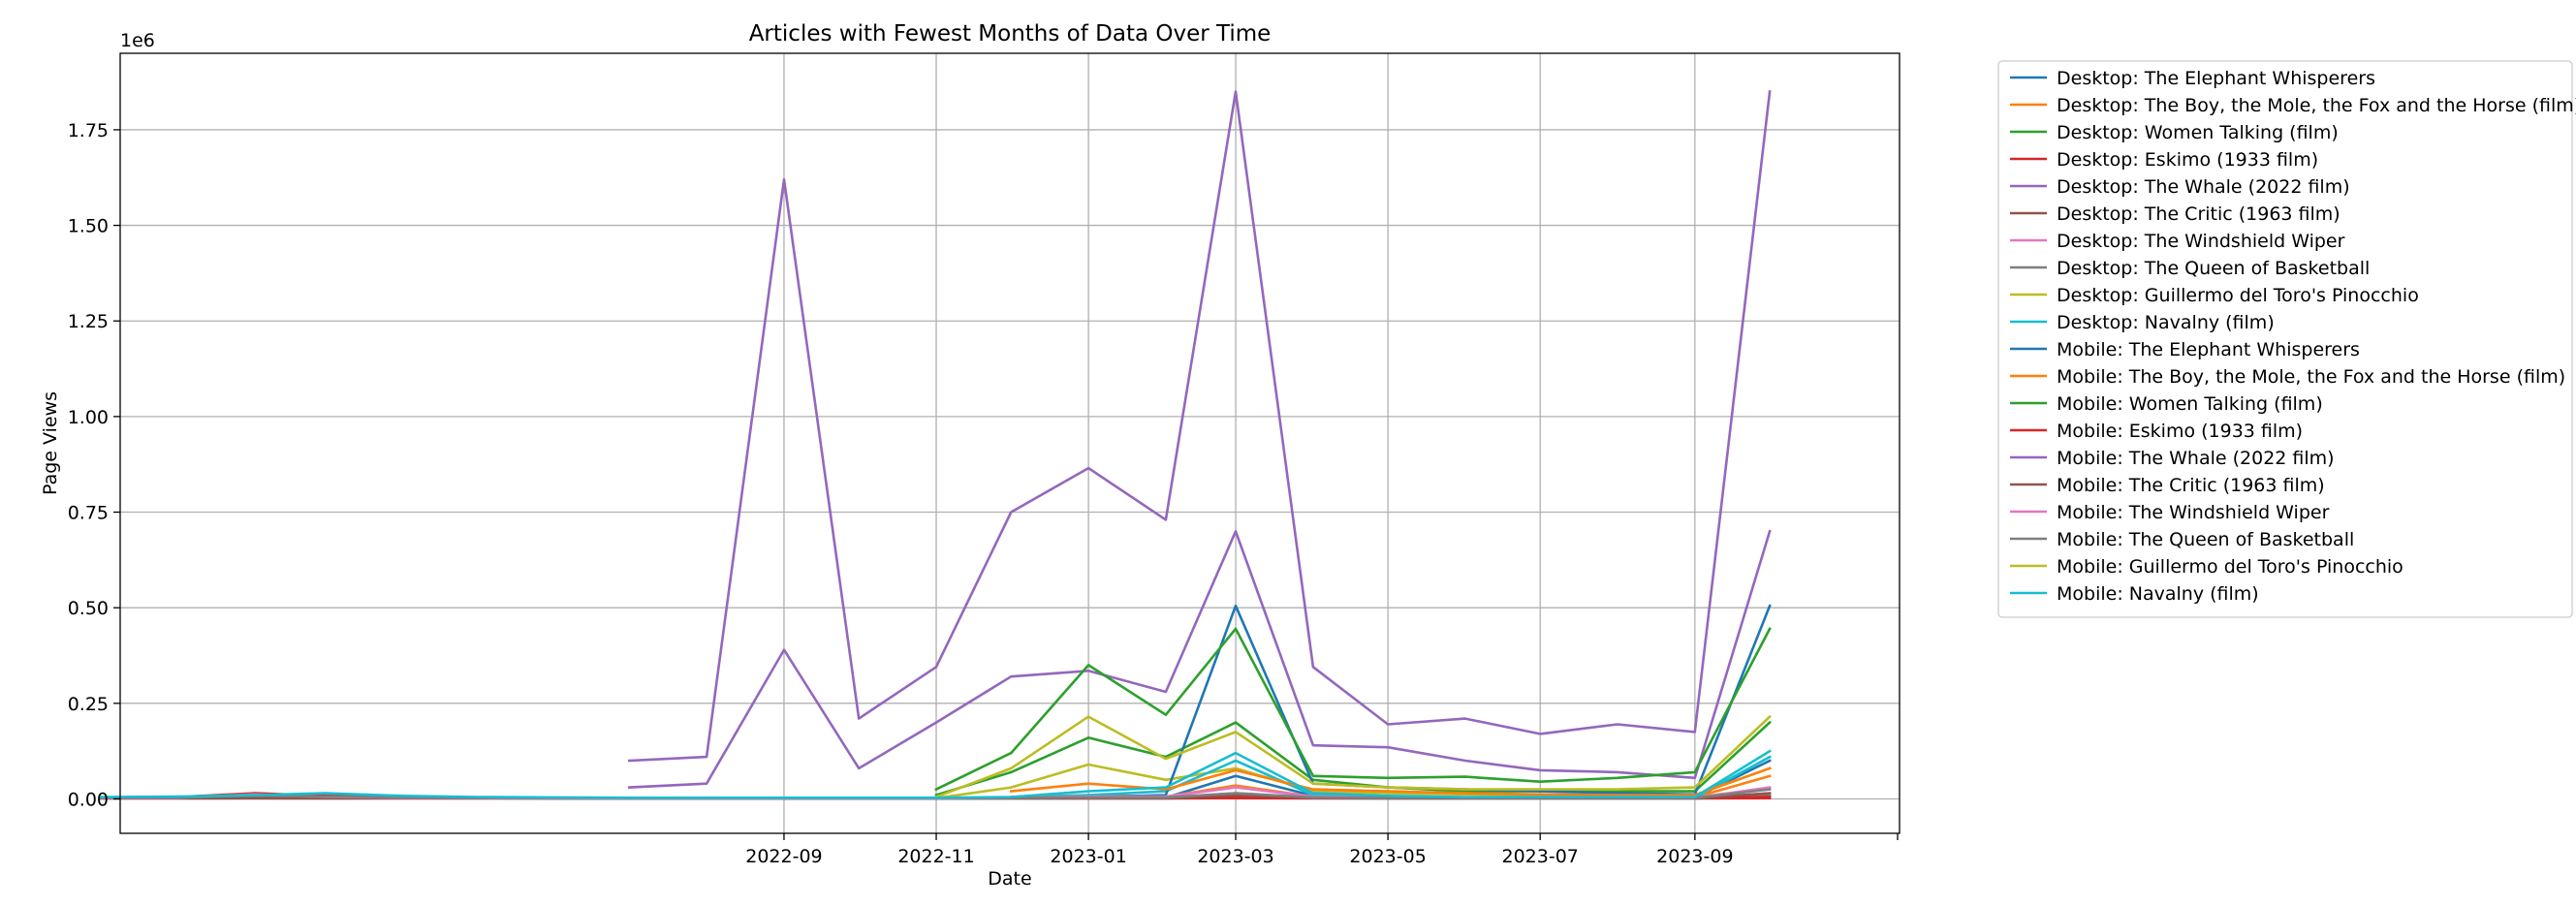  What do you see at coordinates (2208, 350) in the screenshot?
I see `legend-label: Mobile: The Elephant Whisperers` at bounding box center [2208, 350].